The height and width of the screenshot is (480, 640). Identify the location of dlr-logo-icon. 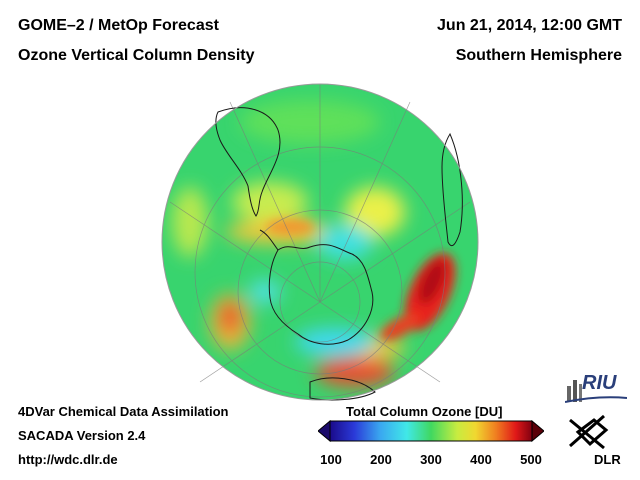
(589, 432).